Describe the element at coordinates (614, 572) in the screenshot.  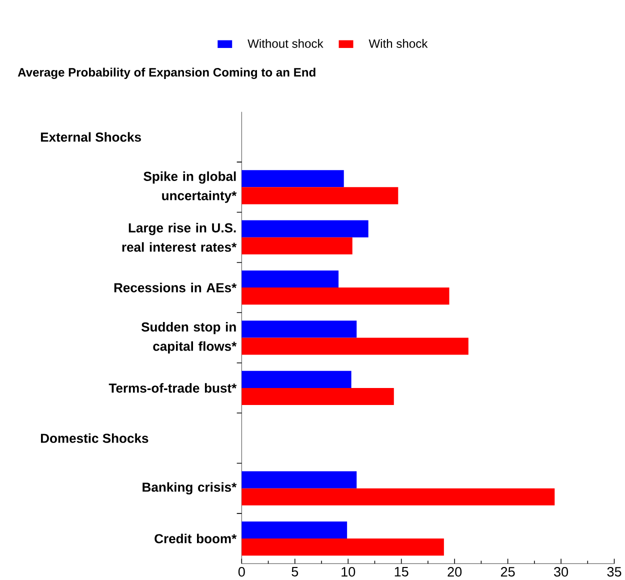
I see `x-tick-label: 35` at that location.